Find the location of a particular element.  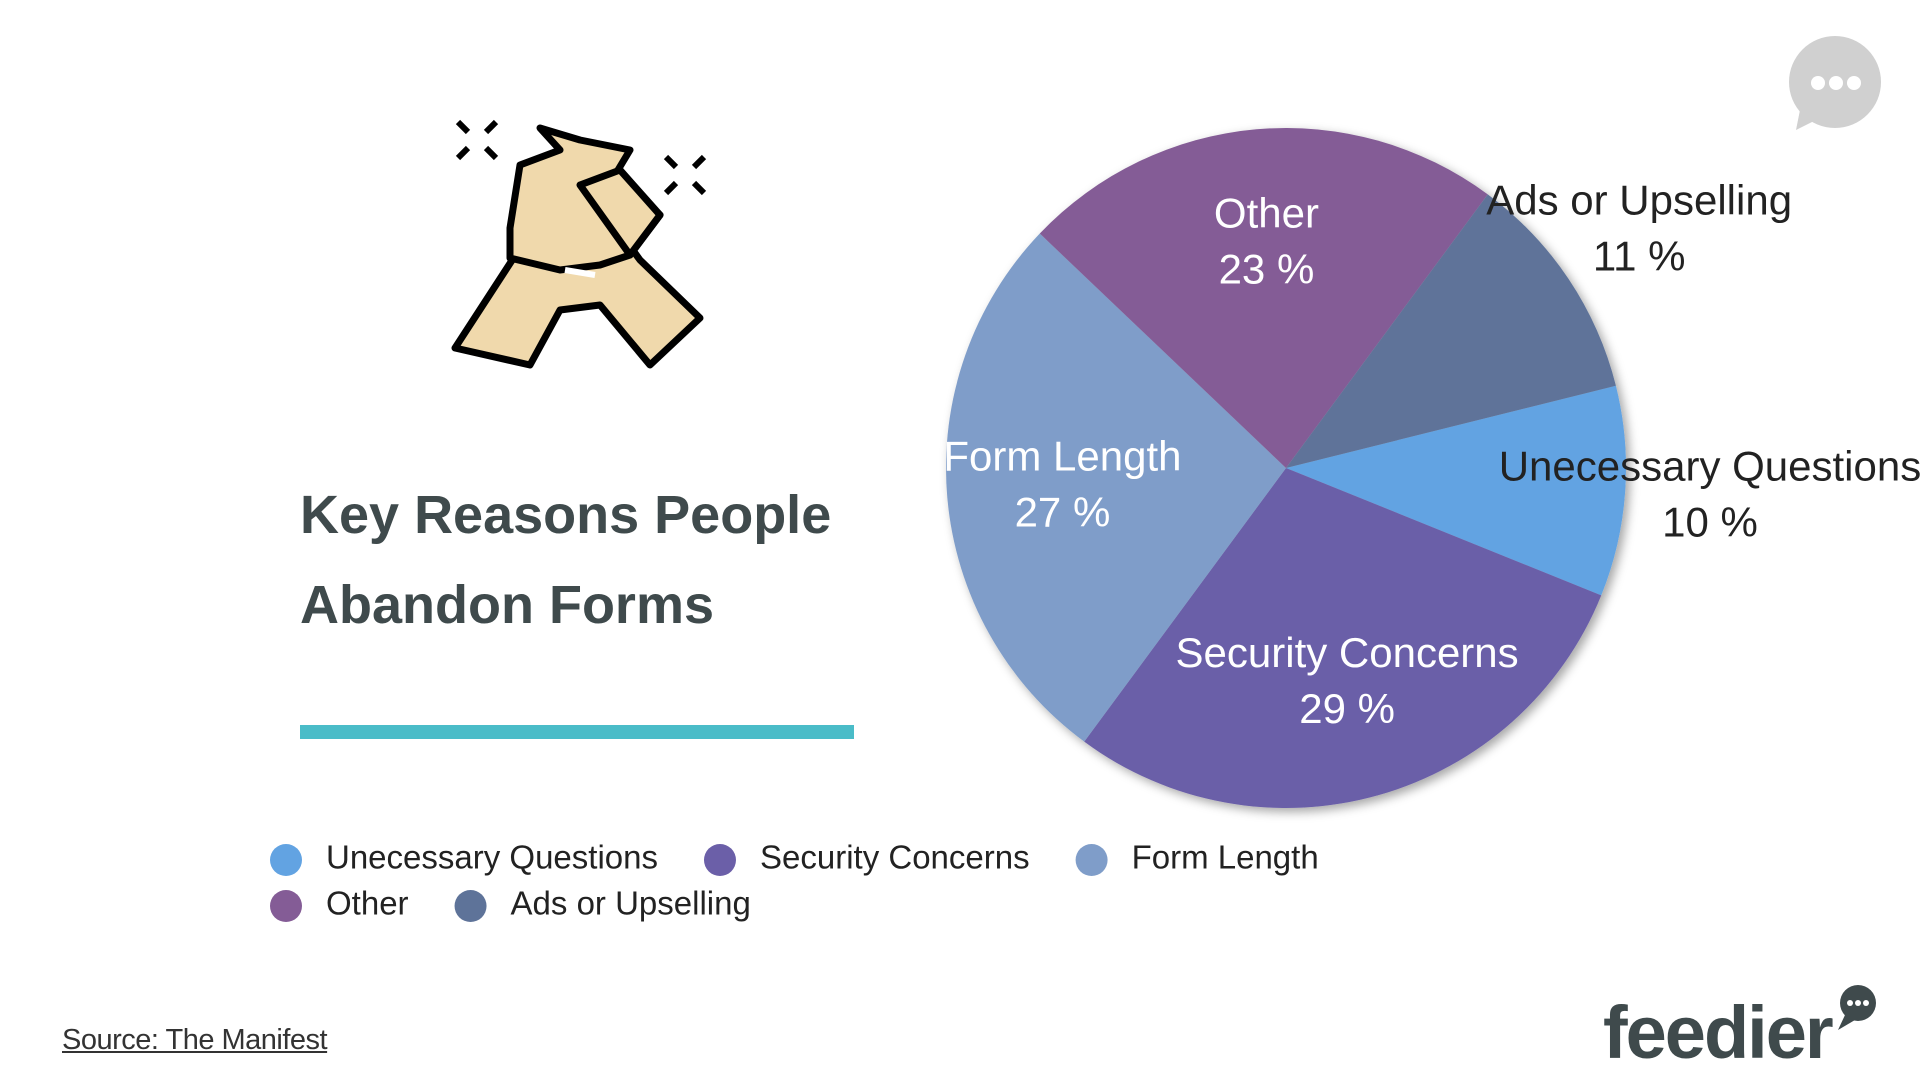

legend-label: Security Concerns is located at coordinates (895, 857).